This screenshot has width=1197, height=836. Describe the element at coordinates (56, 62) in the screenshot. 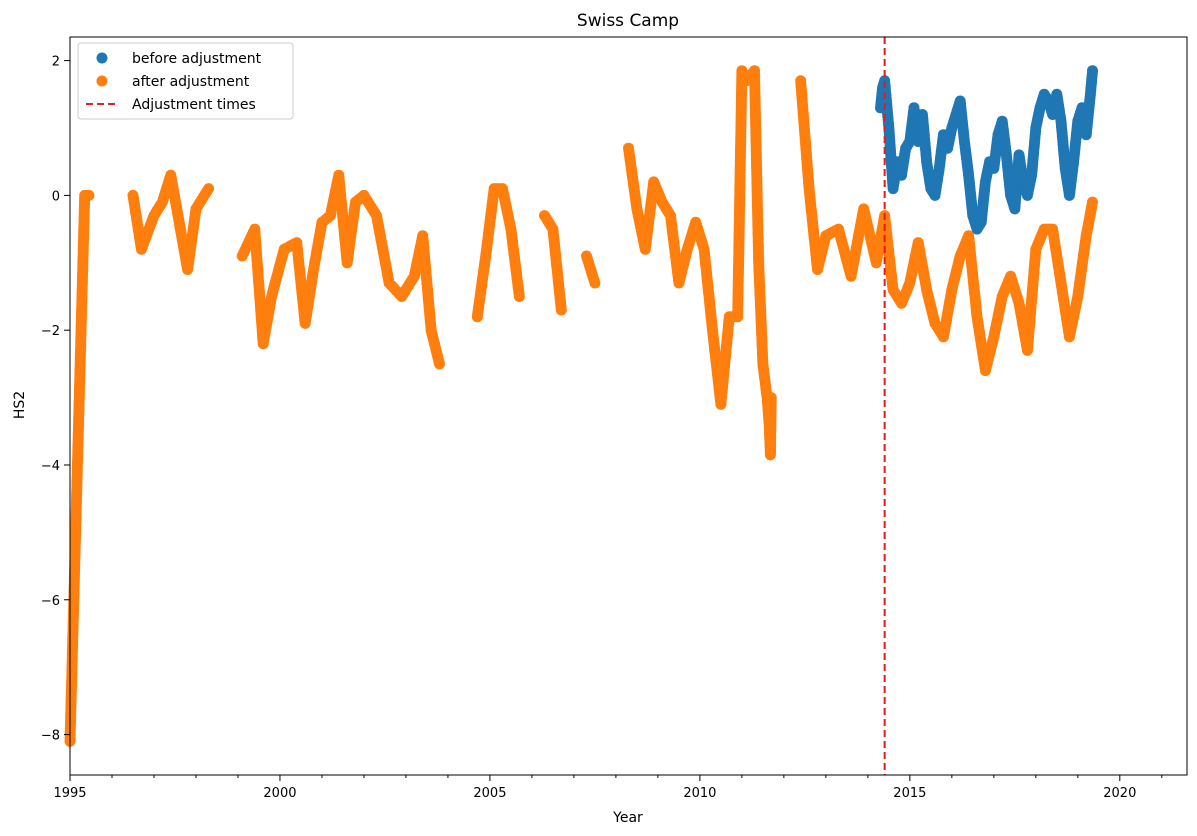

I see `y-tick-label: 2` at that location.